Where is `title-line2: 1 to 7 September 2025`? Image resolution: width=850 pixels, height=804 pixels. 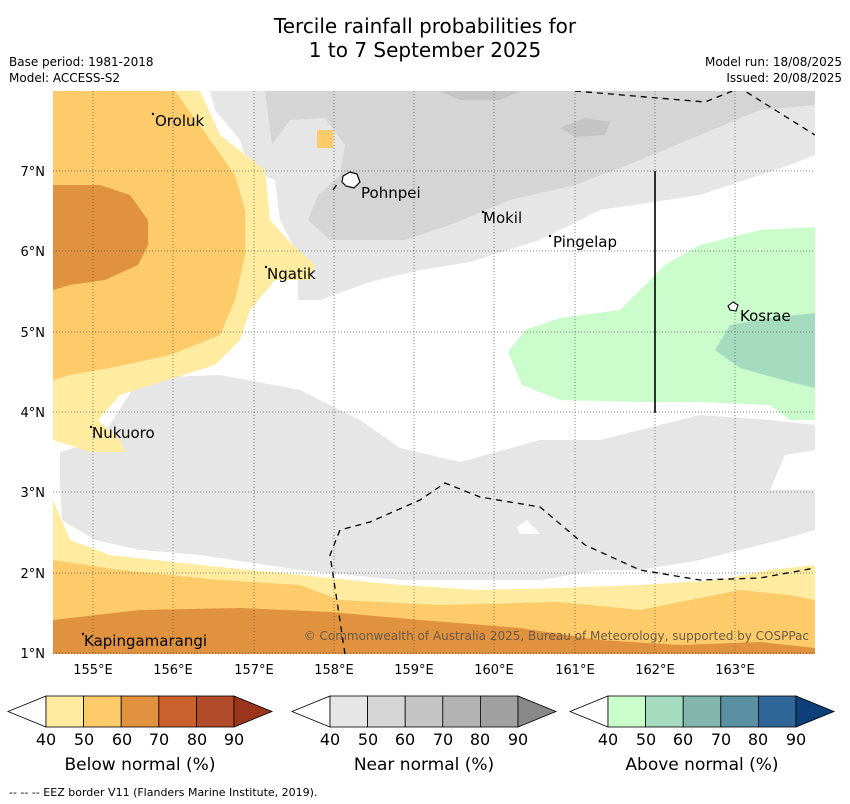 title-line2: 1 to 7 September 2025 is located at coordinates (425, 50).